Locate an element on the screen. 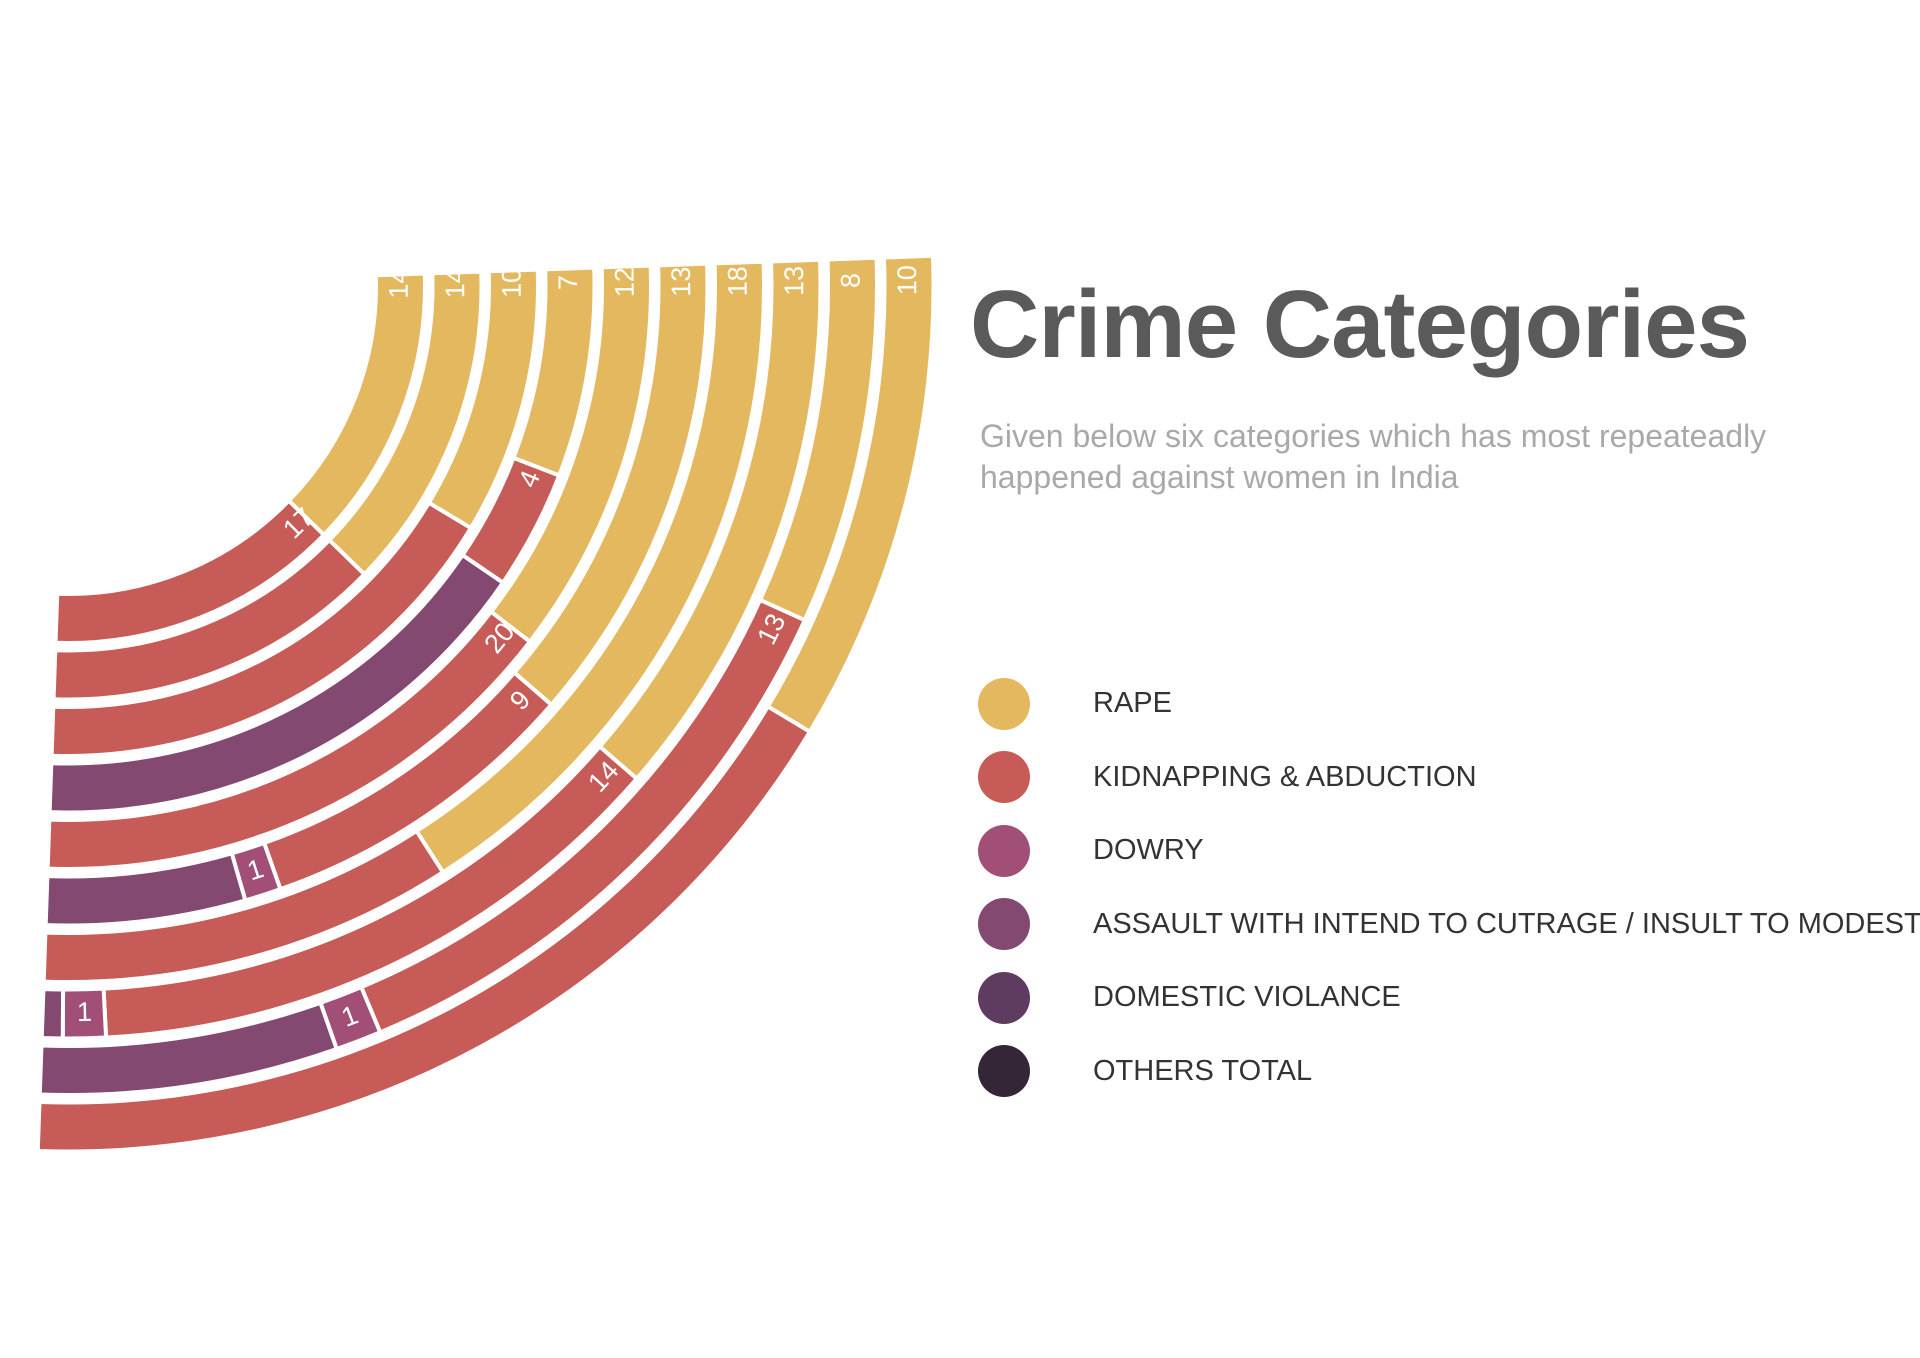 The image size is (1920, 1358). legend-item: DOMESTIC VIOLANCE is located at coordinates (1449, 998).